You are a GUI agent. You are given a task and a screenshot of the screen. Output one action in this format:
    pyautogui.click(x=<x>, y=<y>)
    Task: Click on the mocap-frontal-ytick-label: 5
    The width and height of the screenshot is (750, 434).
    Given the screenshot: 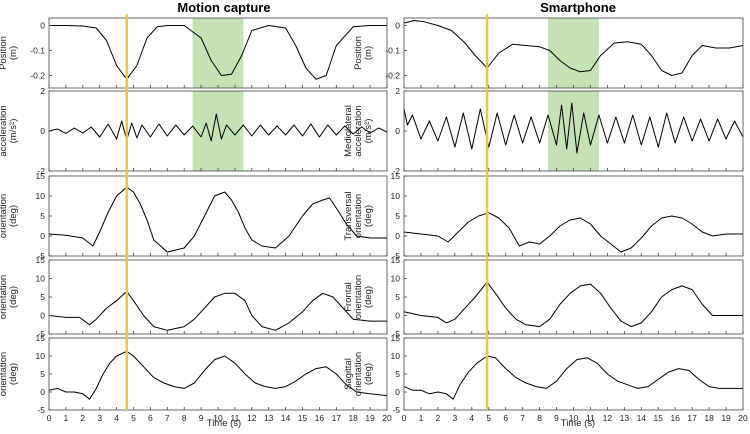 What is the action you would take?
    pyautogui.click(x=42, y=297)
    